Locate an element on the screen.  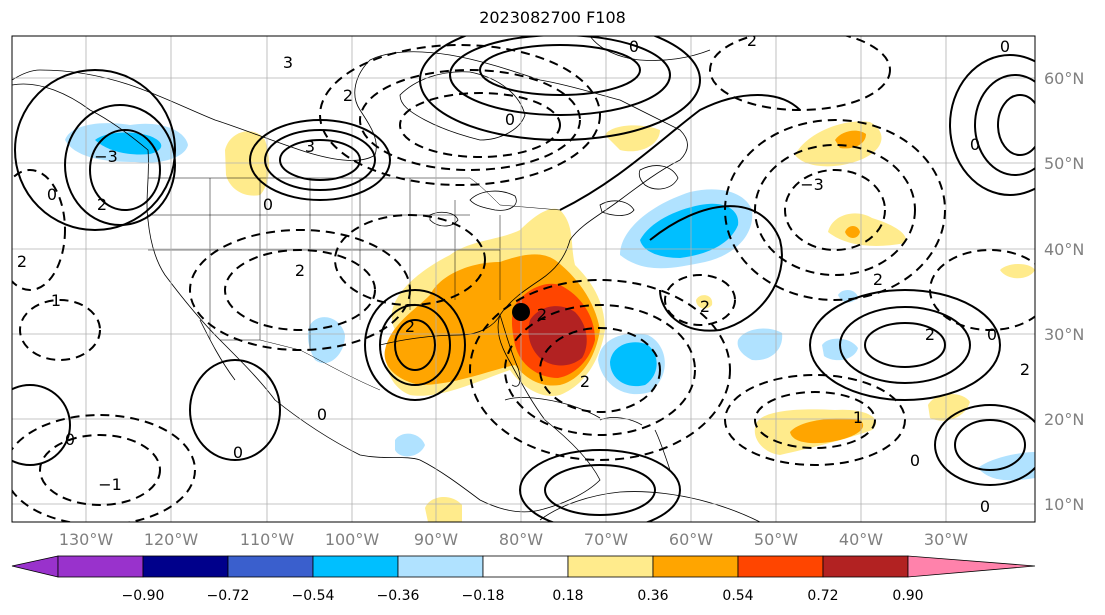
coast-florida is located at coordinates (510, 350).